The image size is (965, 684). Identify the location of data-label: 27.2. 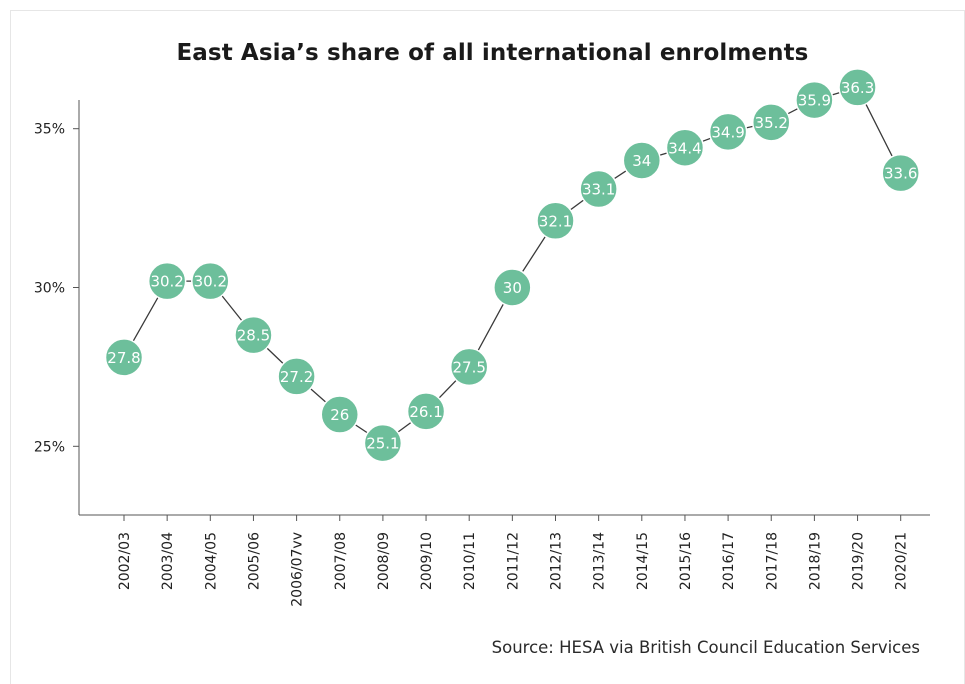
(296, 377).